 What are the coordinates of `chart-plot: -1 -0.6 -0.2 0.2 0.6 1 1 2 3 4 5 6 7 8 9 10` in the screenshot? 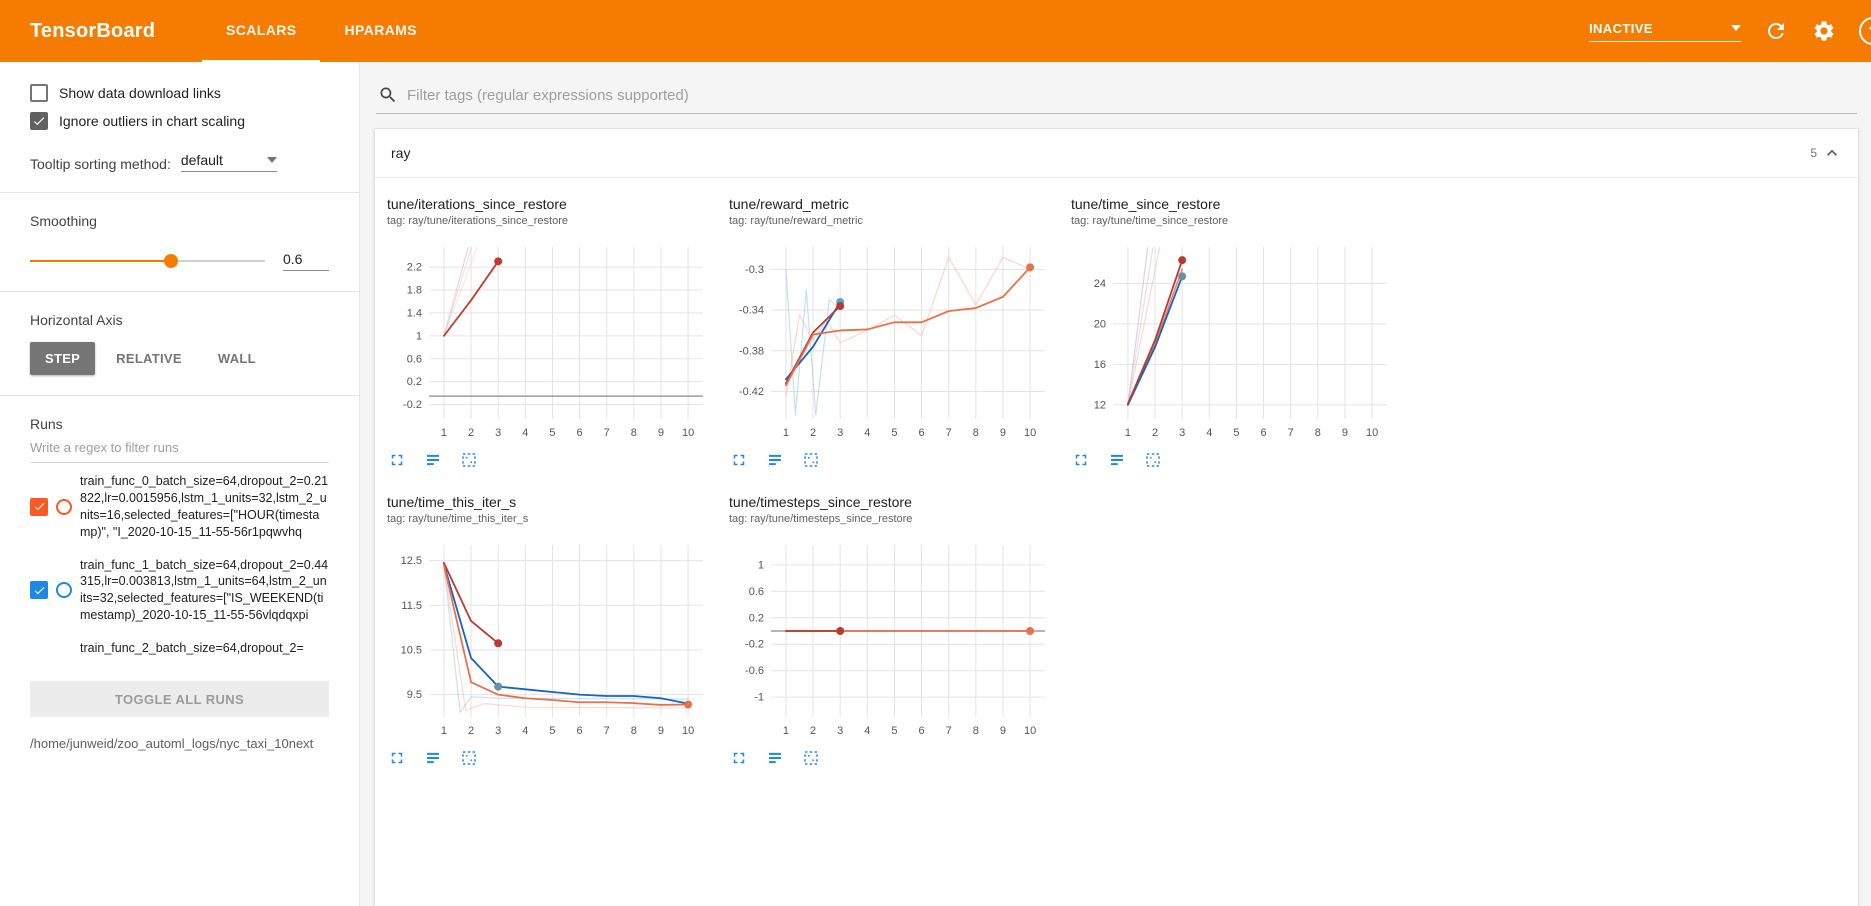 It's located at (892, 639).